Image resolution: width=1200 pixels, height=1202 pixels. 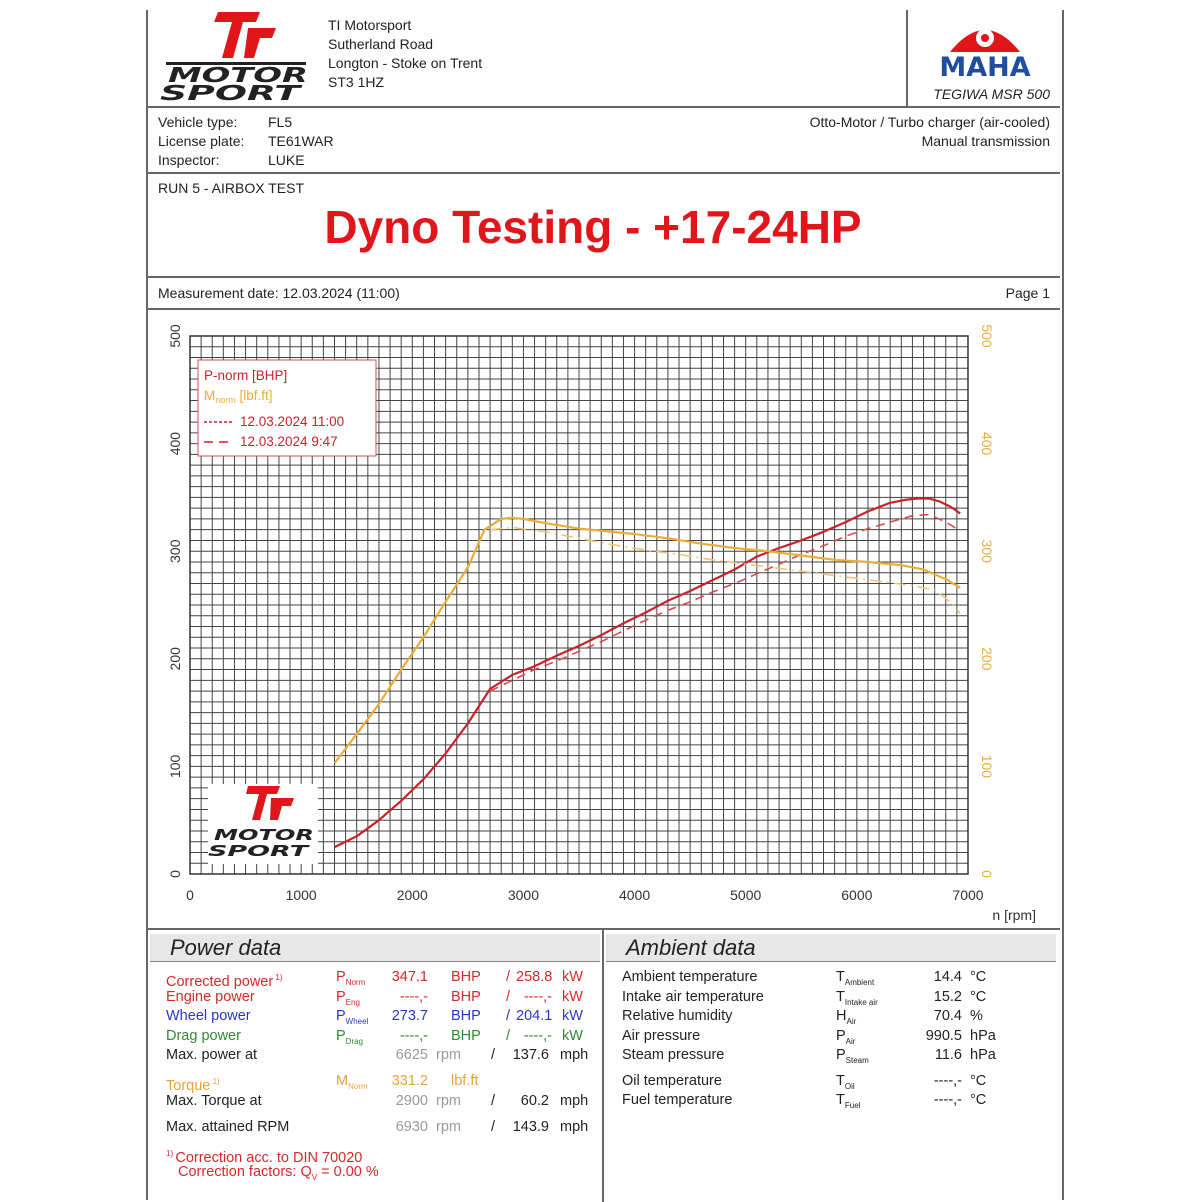 I want to click on address-line: Longton - Stoke on Trent, so click(x=405, y=63).